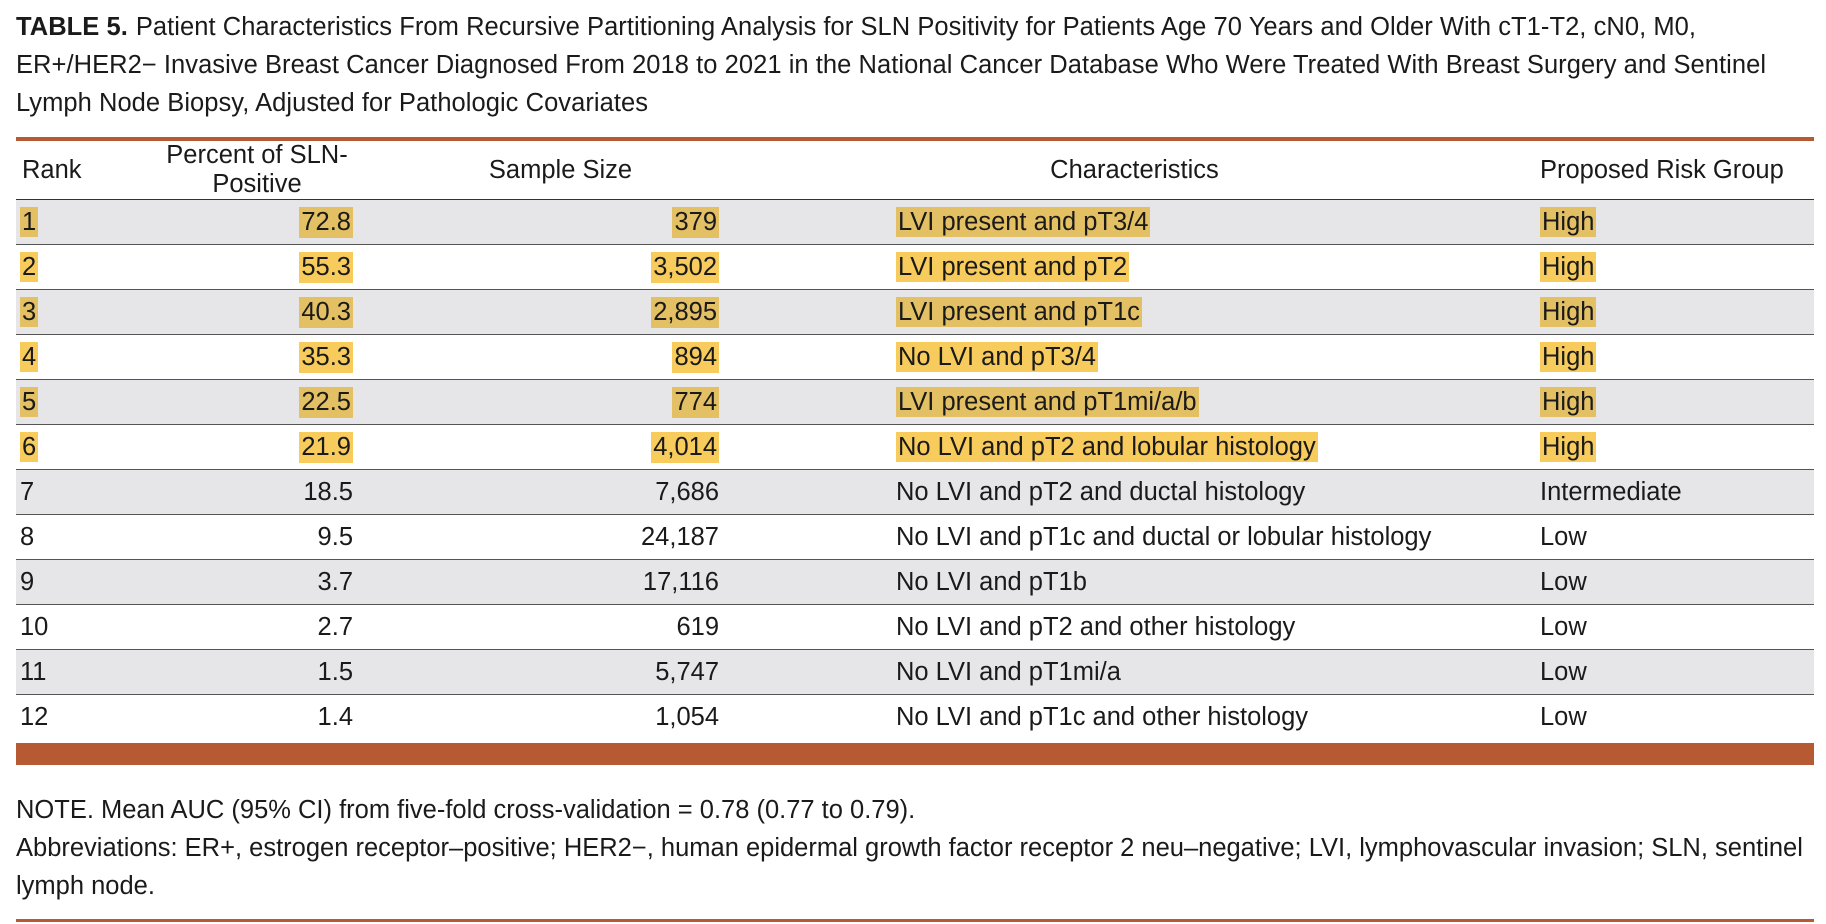 Image resolution: width=1826 pixels, height=924 pixels. I want to click on cell-percent: 72.8, so click(257, 222).